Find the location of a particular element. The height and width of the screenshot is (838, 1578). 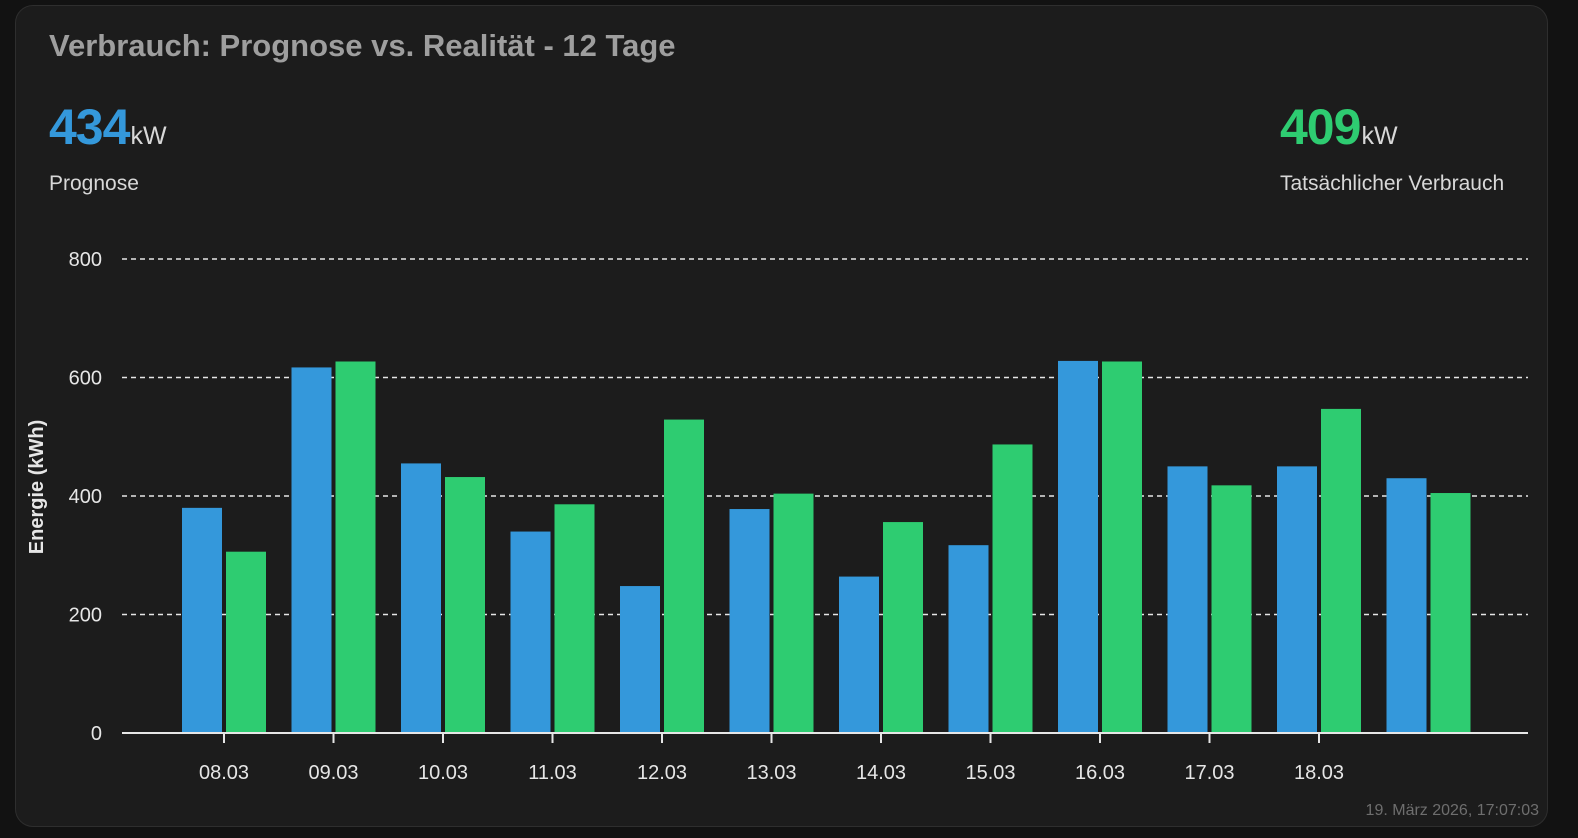

x-tick-label: 18.03 is located at coordinates (1319, 773).